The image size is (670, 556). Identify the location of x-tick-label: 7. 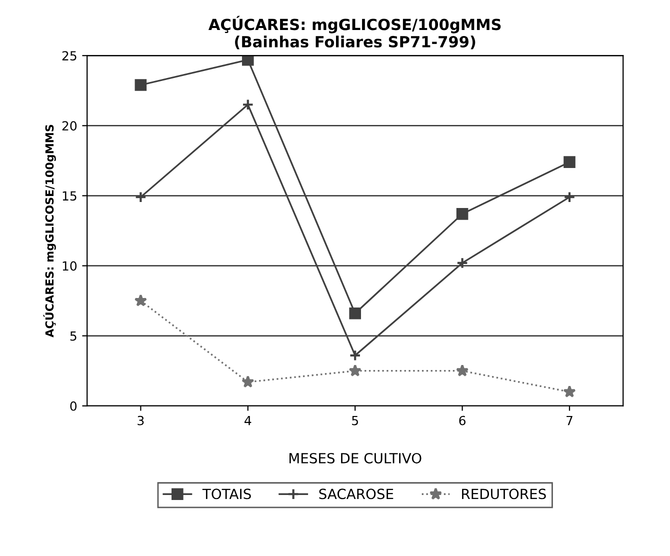
(569, 421).